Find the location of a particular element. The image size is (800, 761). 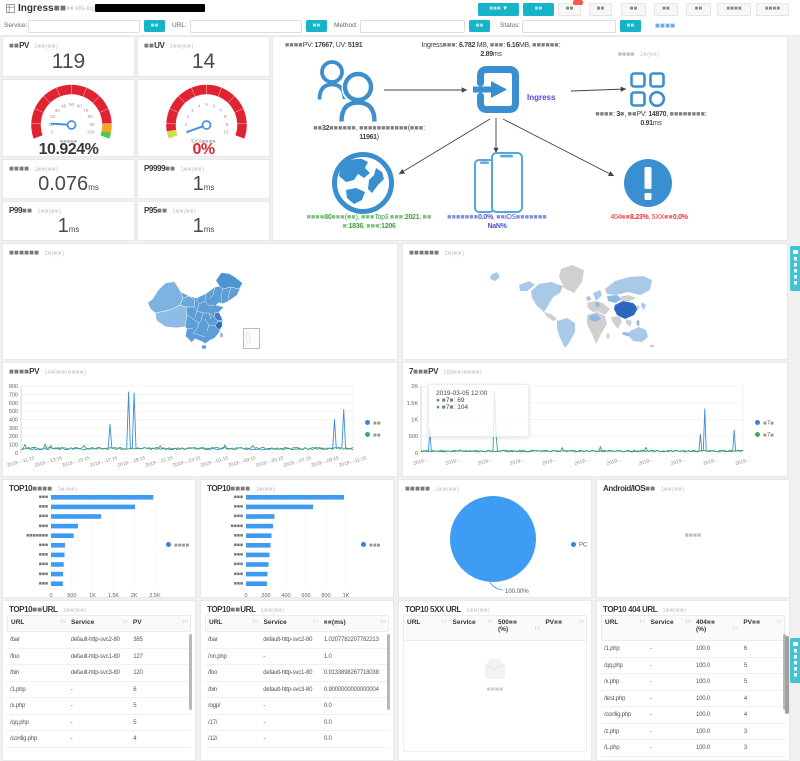

svg-text: 5 is located at coordinates (206, 105).